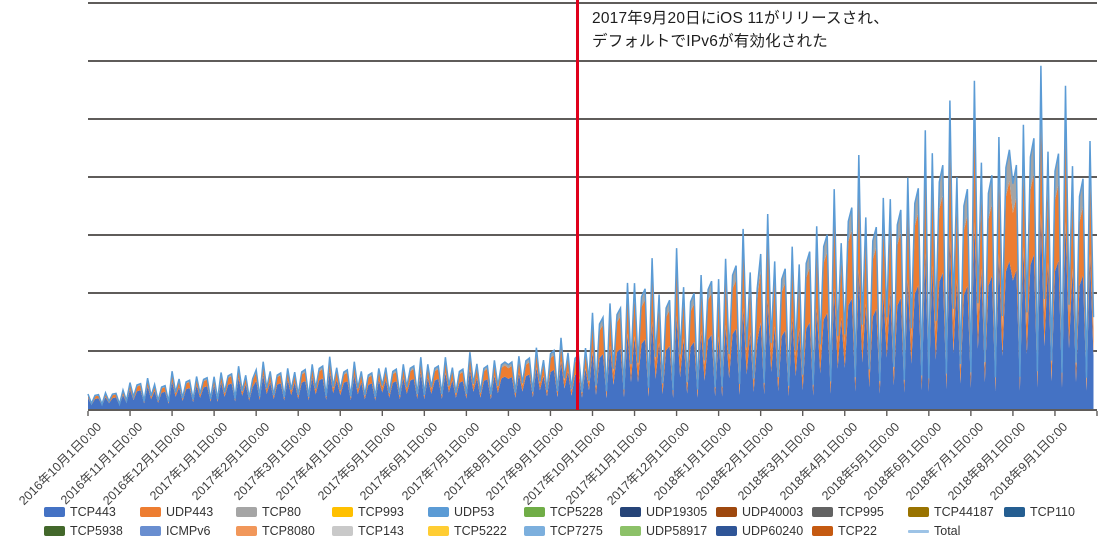 The width and height of the screenshot is (1100, 541). I want to click on legend-label: UDP40003, so click(773, 512).